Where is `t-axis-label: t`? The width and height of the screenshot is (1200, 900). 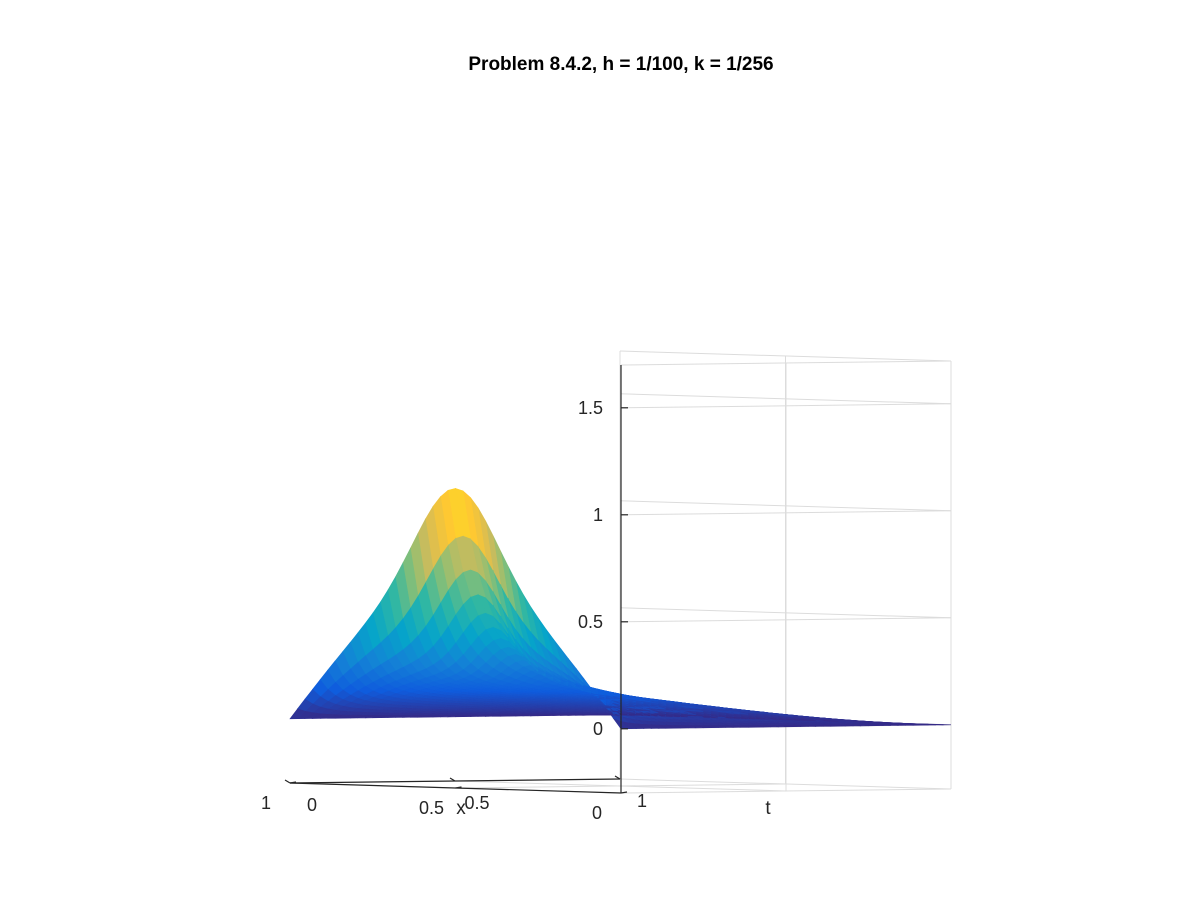
t-axis-label: t is located at coordinates (768, 808).